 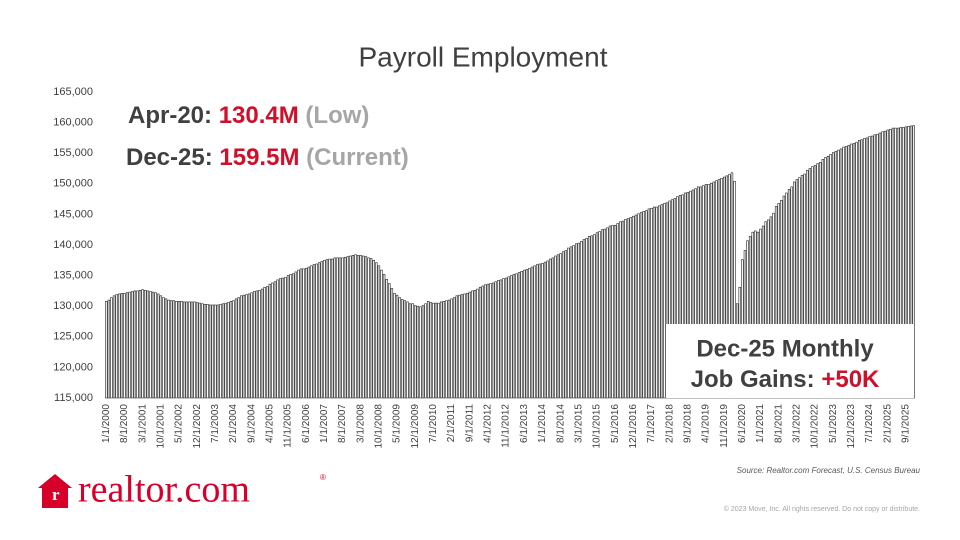 I want to click on annotation-low: Apr-20: 130.4M (Low), so click(x=248, y=115).